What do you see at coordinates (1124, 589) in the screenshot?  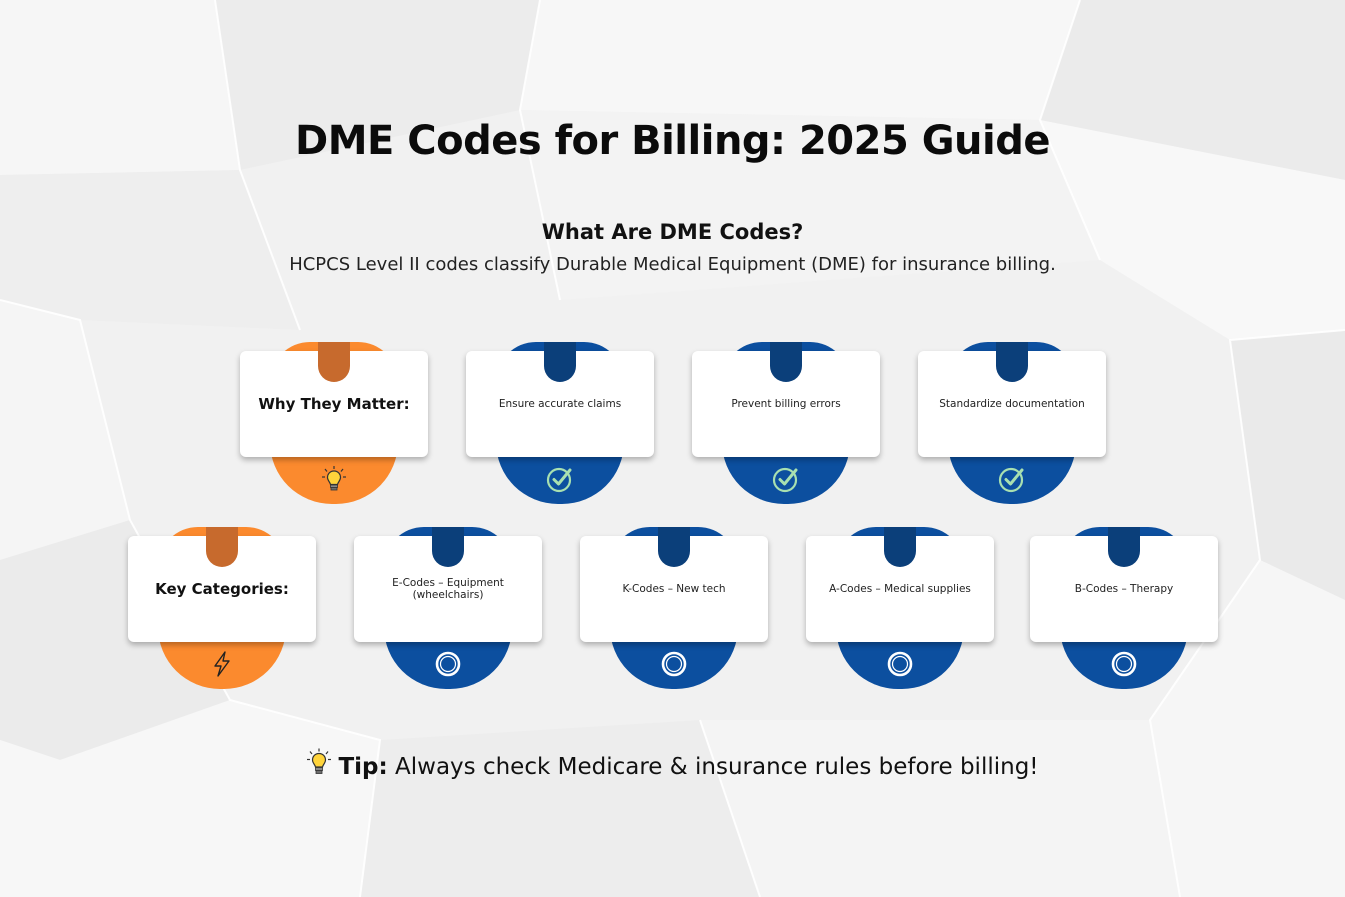 I see `card-label: B-Codes – Therapy` at bounding box center [1124, 589].